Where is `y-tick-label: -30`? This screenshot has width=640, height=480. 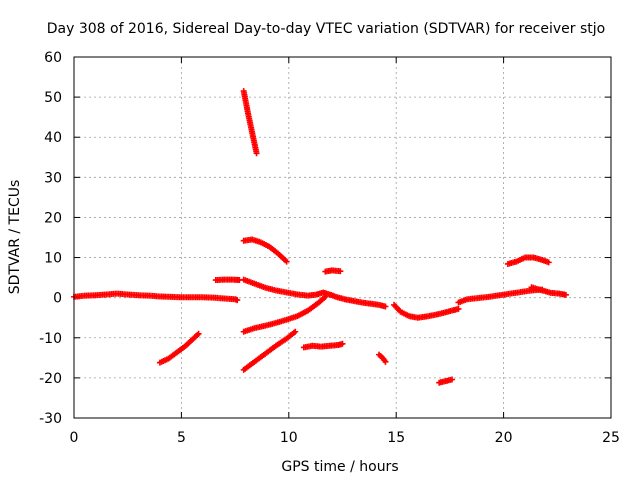
y-tick-label: -30 is located at coordinates (50, 419).